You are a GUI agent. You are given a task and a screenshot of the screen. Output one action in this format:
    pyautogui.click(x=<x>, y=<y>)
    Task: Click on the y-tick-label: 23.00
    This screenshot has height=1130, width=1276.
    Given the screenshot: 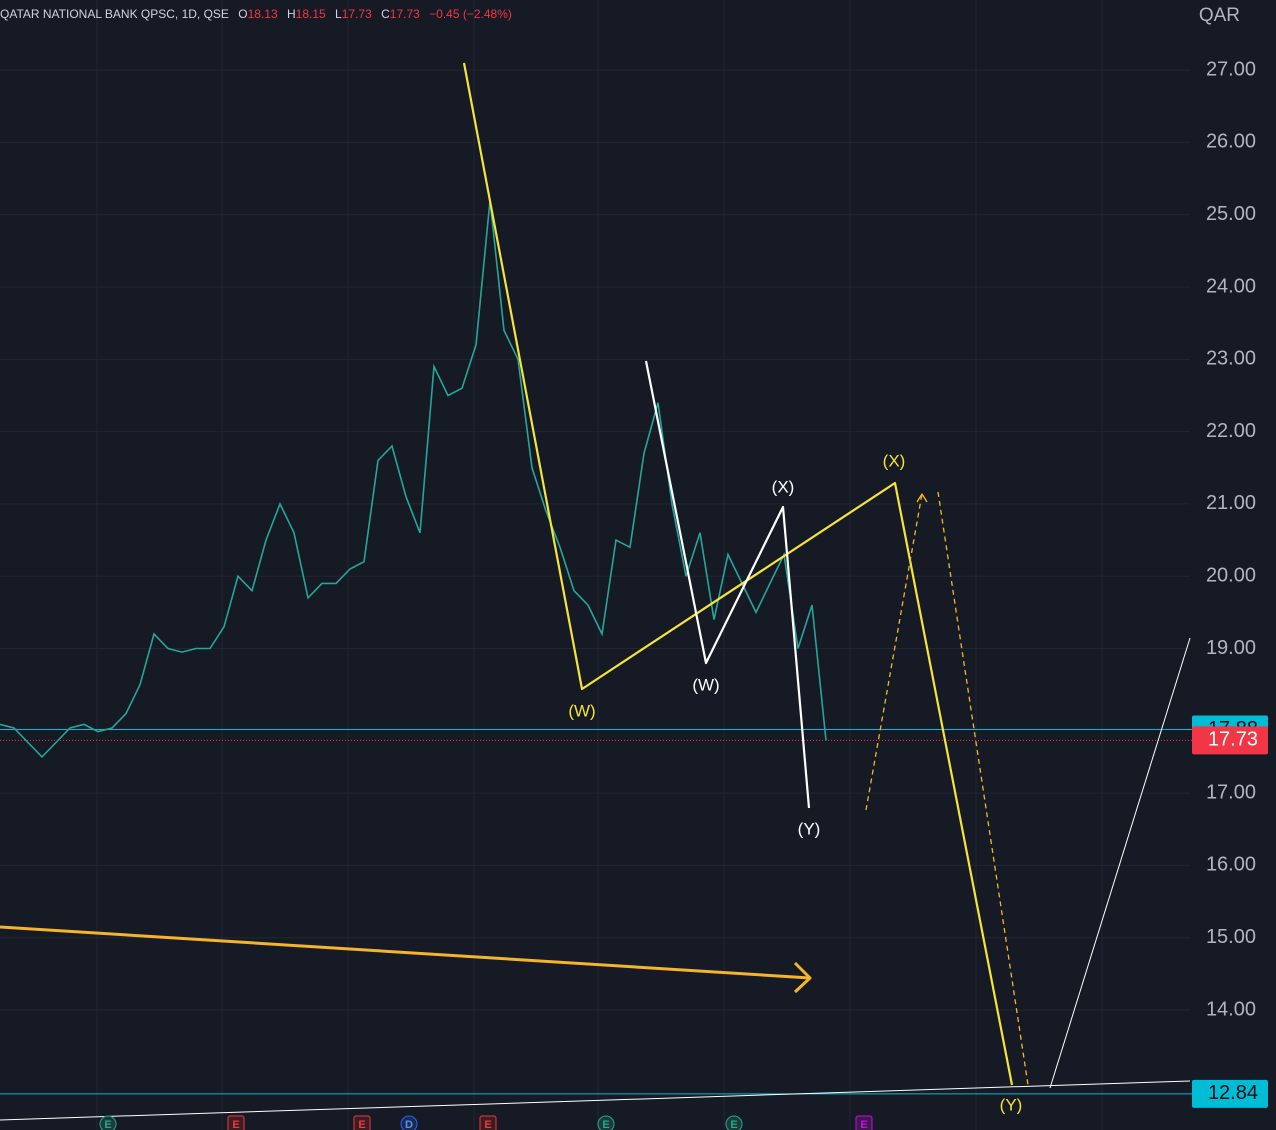 What is the action you would take?
    pyautogui.click(x=1231, y=359)
    